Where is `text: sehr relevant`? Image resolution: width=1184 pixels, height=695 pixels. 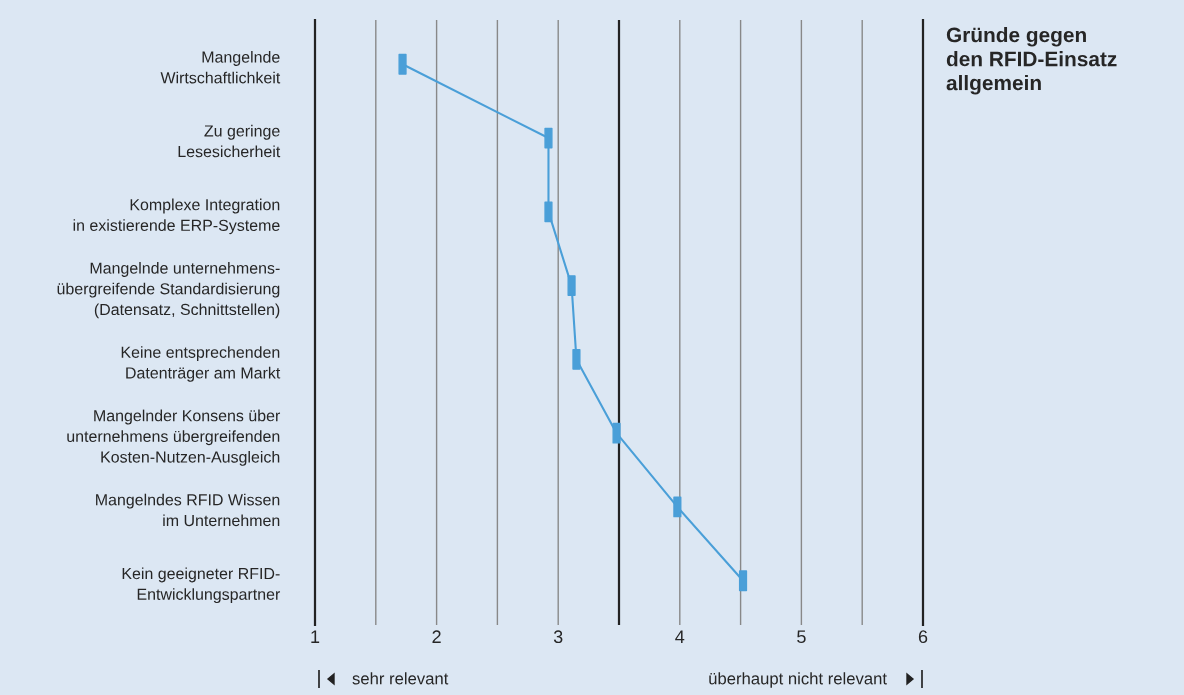 text: sehr relevant is located at coordinates (400, 678).